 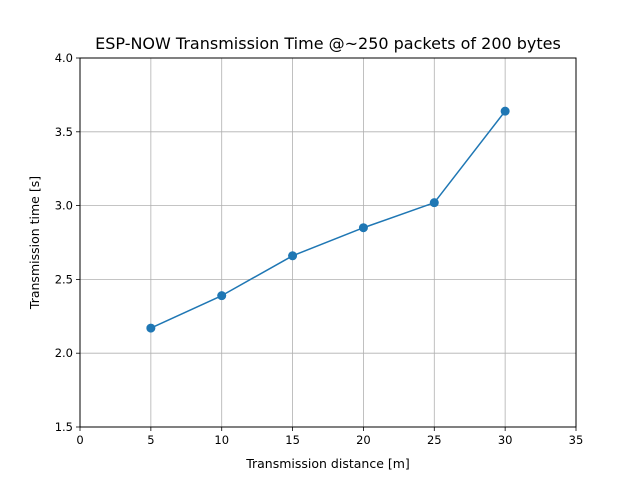 I want to click on x-tick-label: 20, so click(x=363, y=440).